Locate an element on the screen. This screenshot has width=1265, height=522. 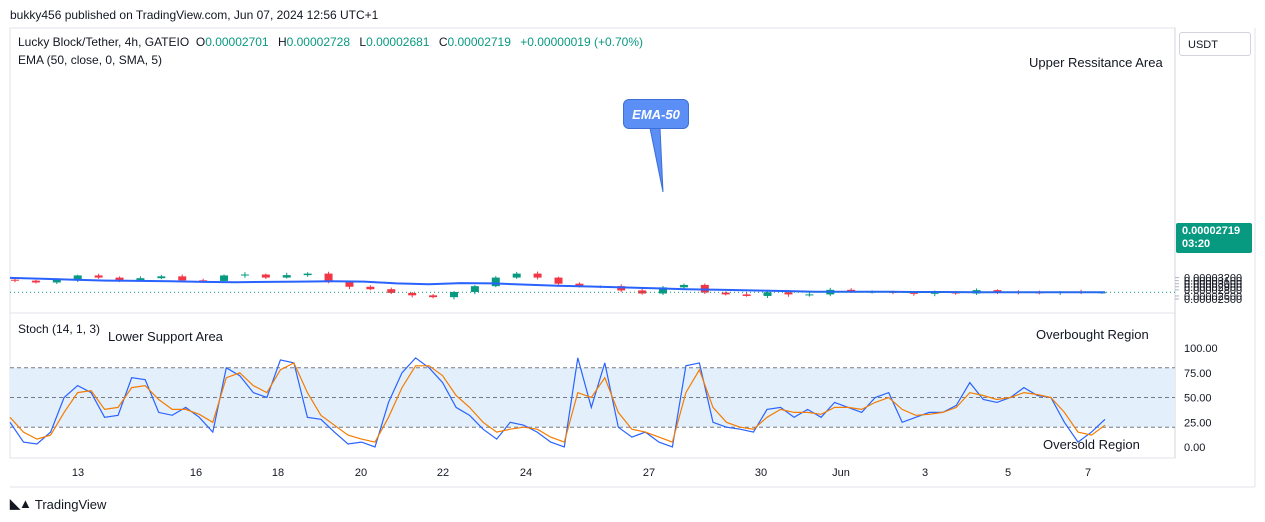
stoch-tick-label: 25.00 is located at coordinates (1198, 423).